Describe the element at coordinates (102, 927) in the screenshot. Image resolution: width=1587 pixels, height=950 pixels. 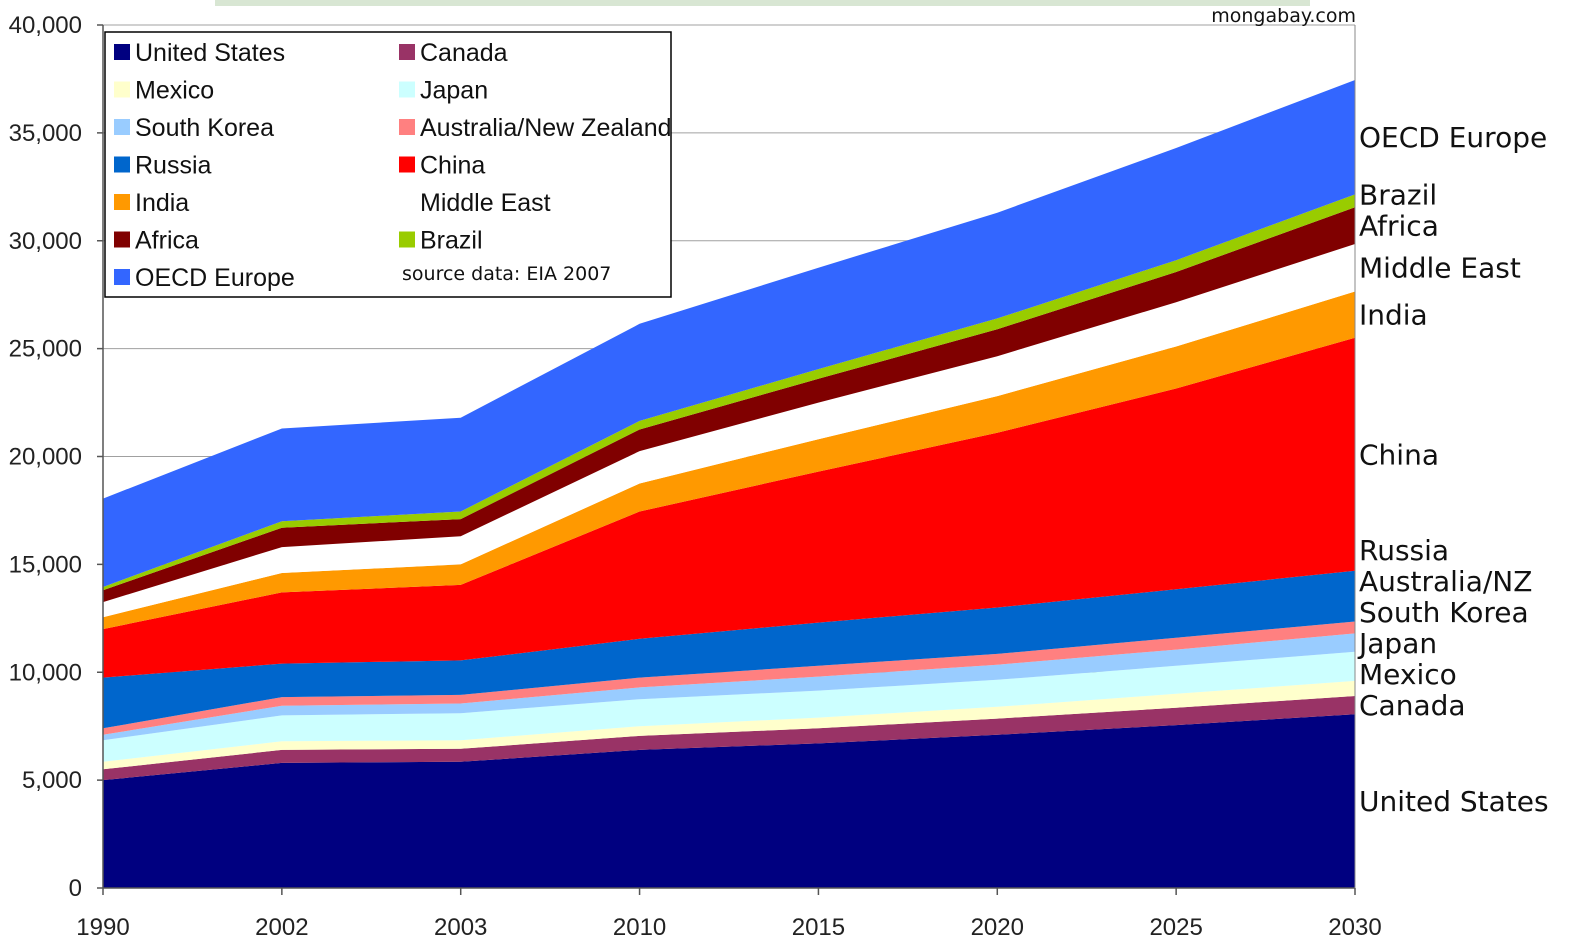
I see `x-tick-label: 1990` at that location.